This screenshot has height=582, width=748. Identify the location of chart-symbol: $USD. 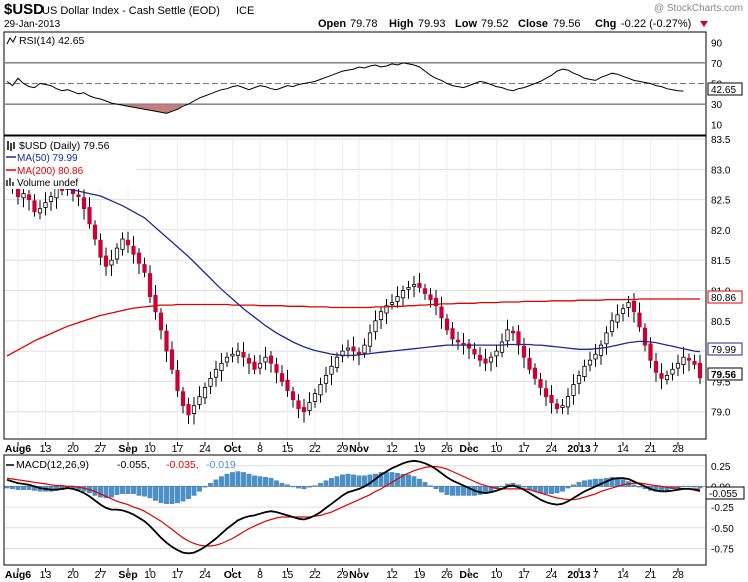
(24, 9).